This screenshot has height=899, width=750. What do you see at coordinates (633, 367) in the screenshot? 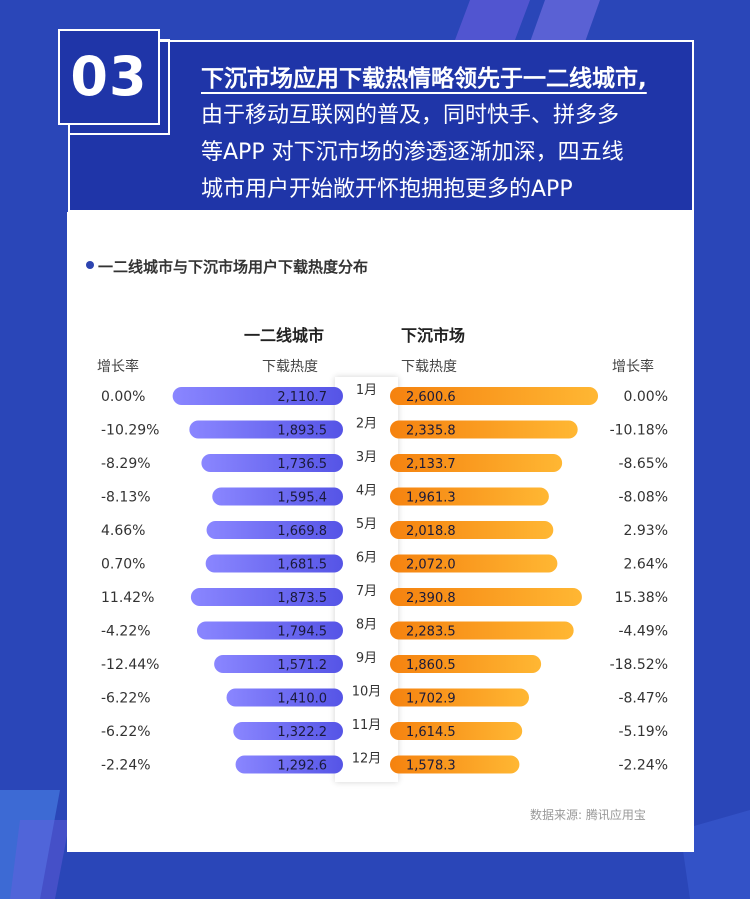
I see `right-growth-header: 增长率` at bounding box center [633, 367].